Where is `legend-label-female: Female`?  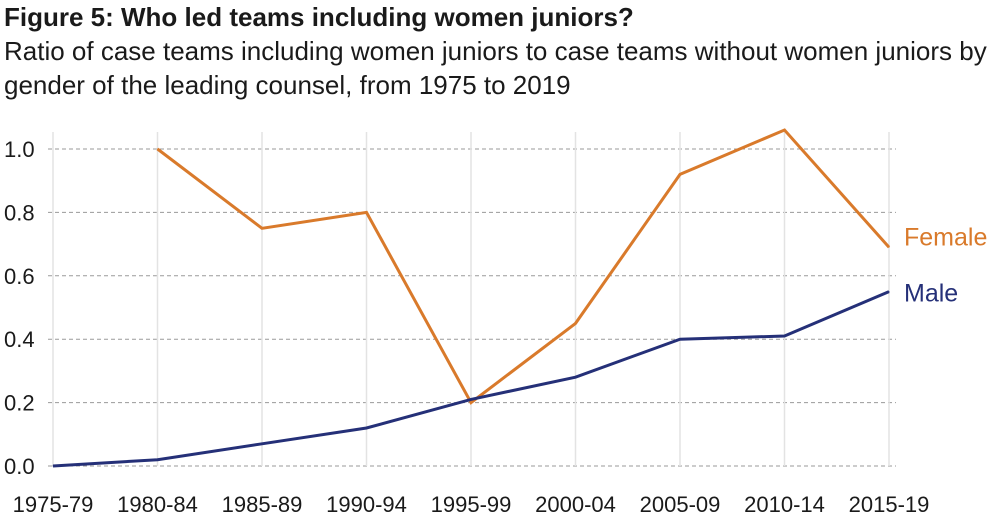
legend-label-female: Female is located at coordinates (945, 237).